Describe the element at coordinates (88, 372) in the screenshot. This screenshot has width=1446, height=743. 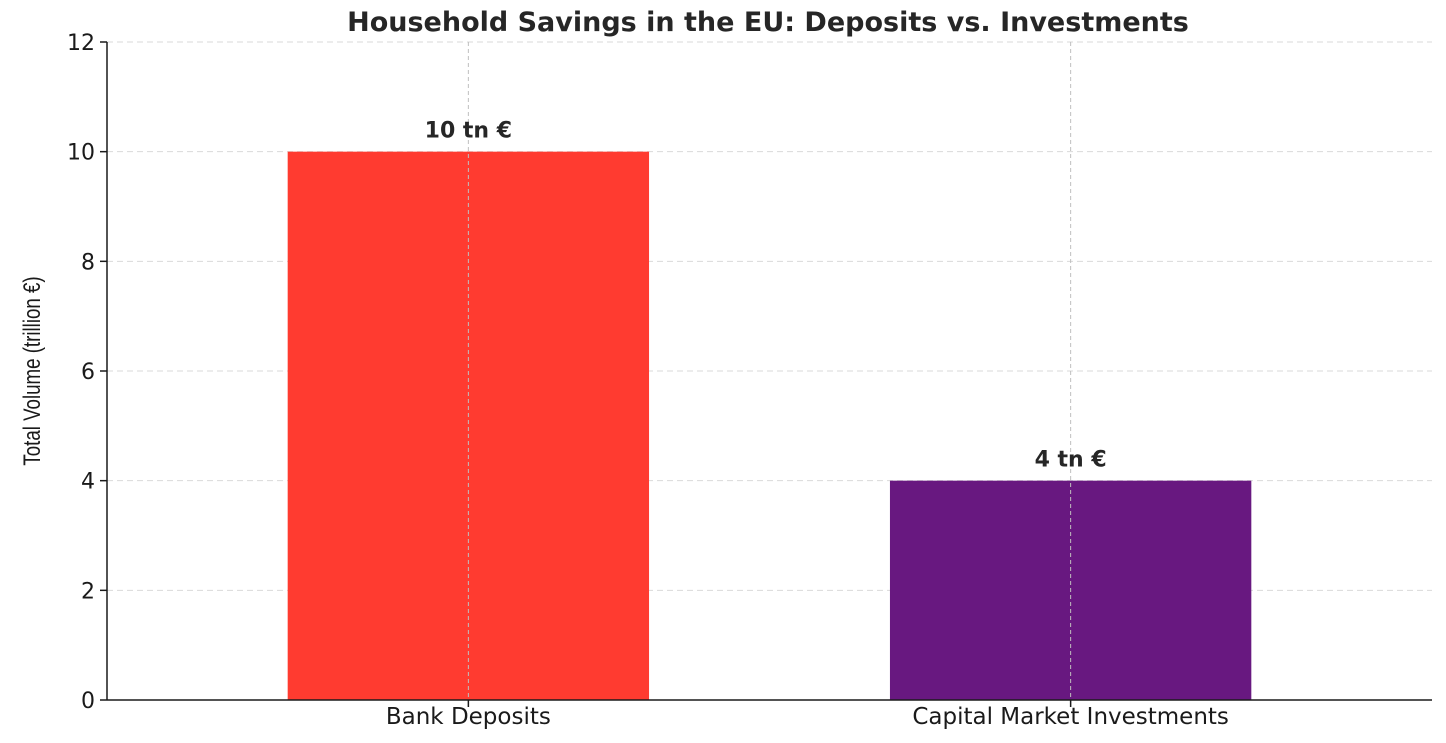
I see `y-tick-label: 6` at that location.